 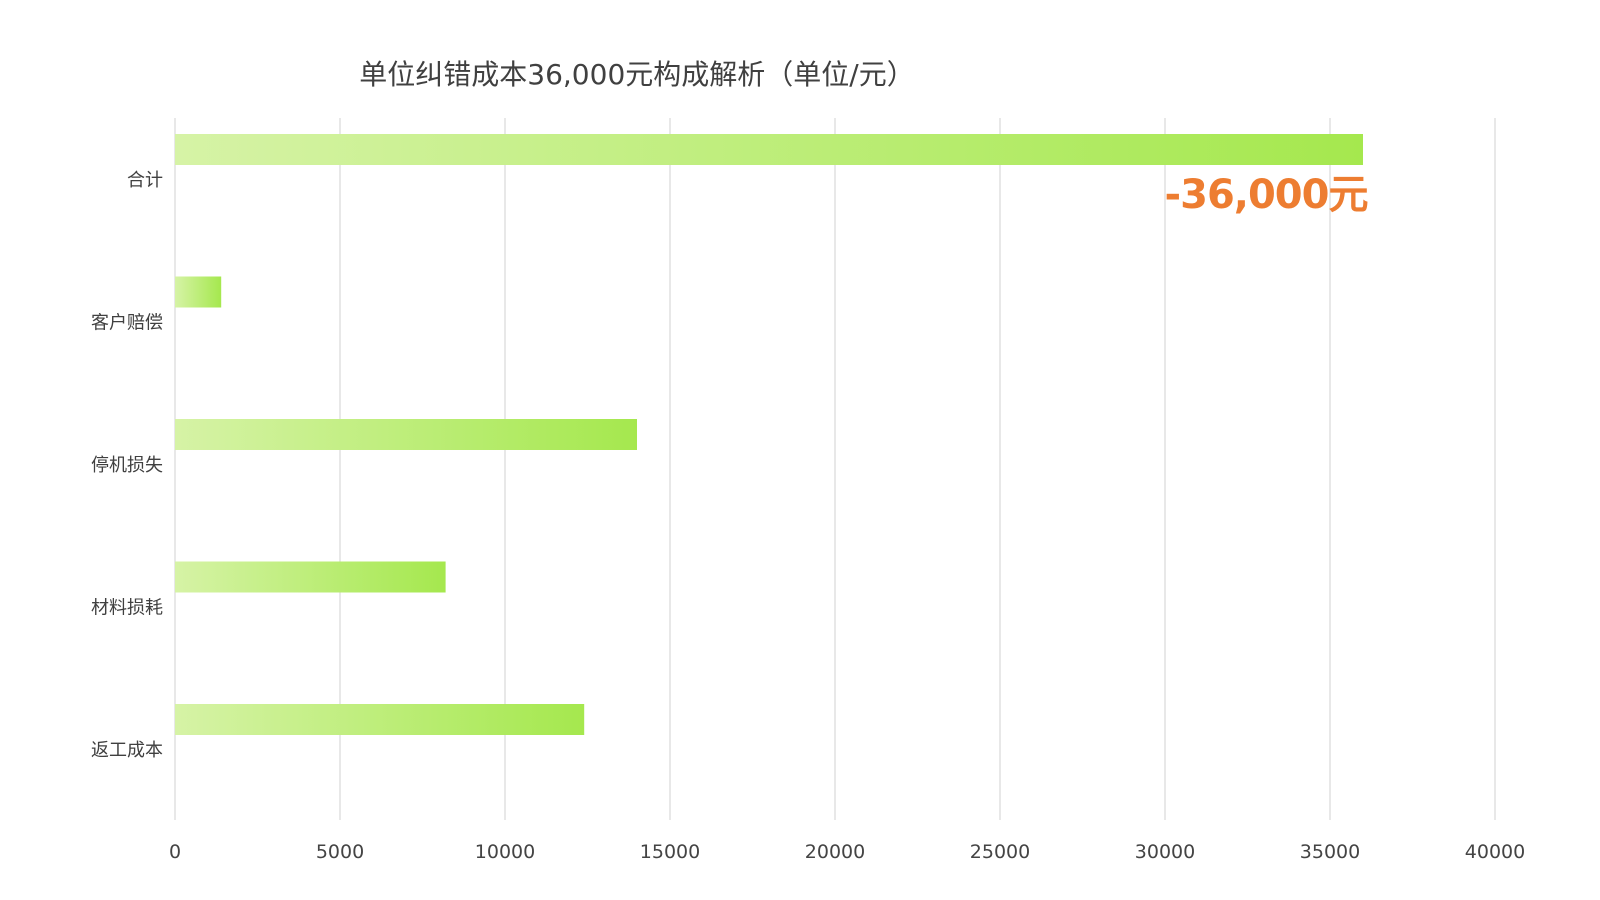 I want to click on y-tick-label-合计: 合计, so click(x=145, y=180).